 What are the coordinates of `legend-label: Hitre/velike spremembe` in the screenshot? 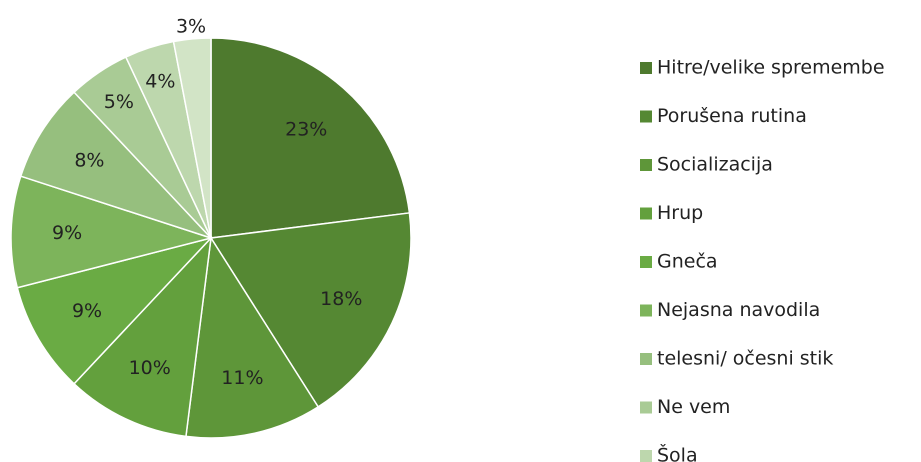 It's located at (771, 68).